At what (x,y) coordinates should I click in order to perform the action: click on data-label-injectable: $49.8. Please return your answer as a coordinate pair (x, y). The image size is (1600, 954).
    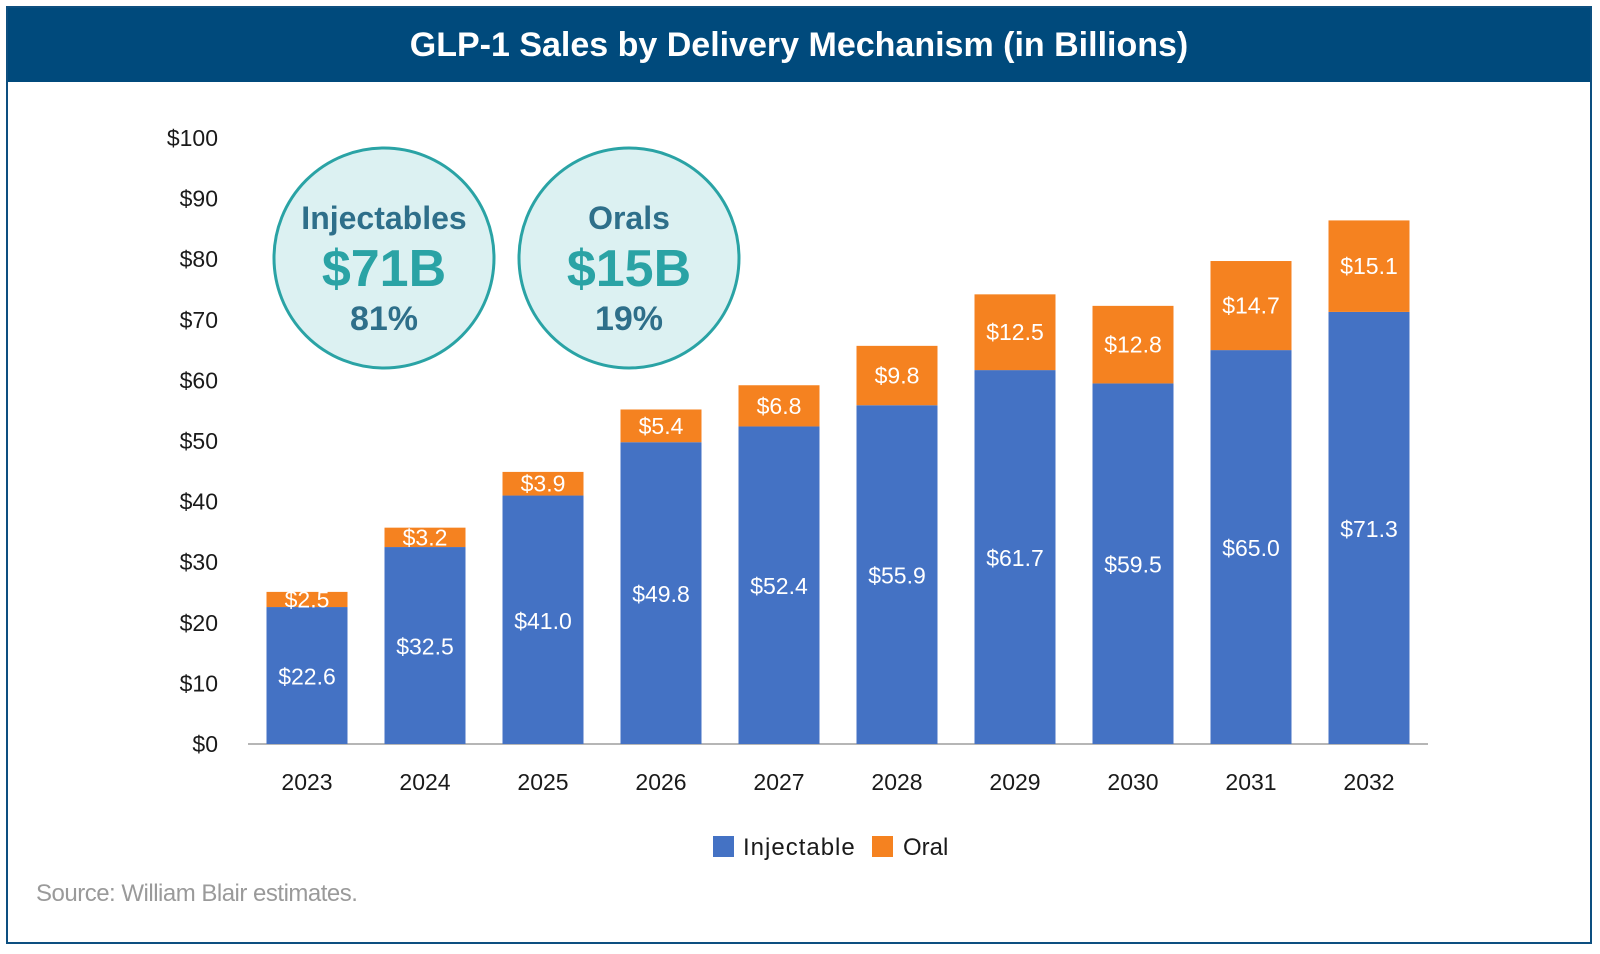
    Looking at the image, I should click on (661, 594).